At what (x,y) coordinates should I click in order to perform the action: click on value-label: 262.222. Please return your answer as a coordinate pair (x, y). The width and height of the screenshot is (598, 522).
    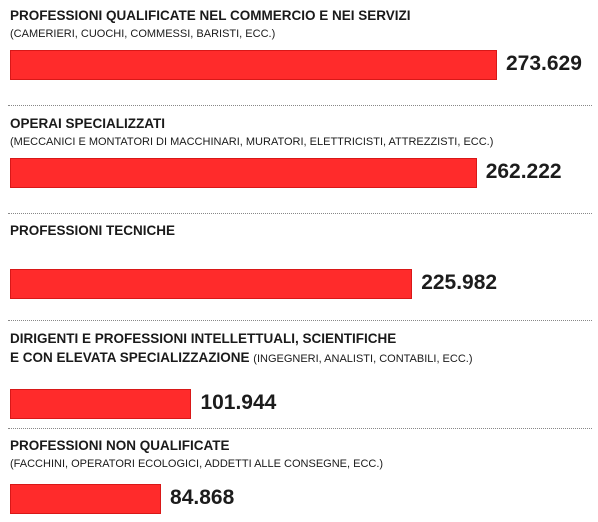
    Looking at the image, I should click on (523, 171).